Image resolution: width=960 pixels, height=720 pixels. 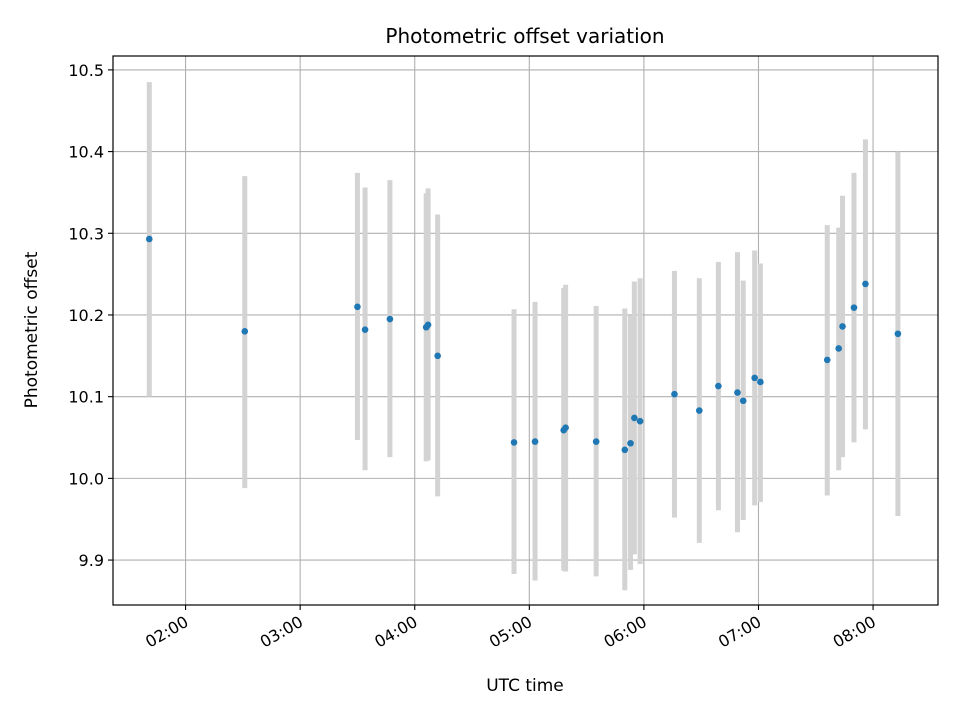 What do you see at coordinates (86, 478) in the screenshot?
I see `y-tick-label: 10.0` at bounding box center [86, 478].